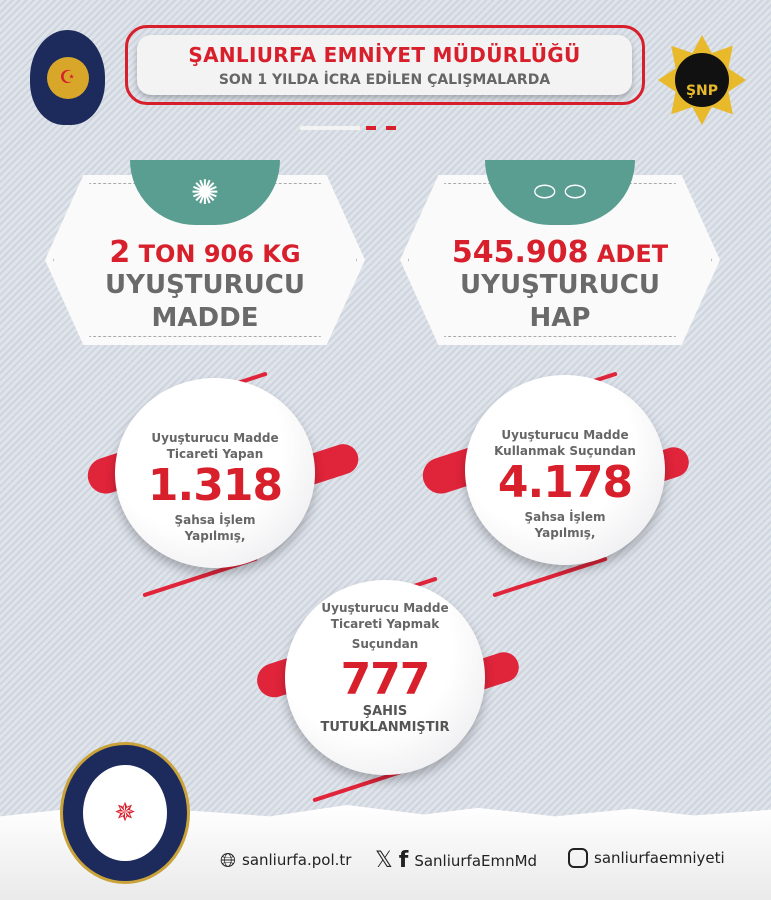 This screenshot has width=771, height=900. Describe the element at coordinates (205, 192) in the screenshot. I see `cannabis-leaf-icon: ✺` at that location.